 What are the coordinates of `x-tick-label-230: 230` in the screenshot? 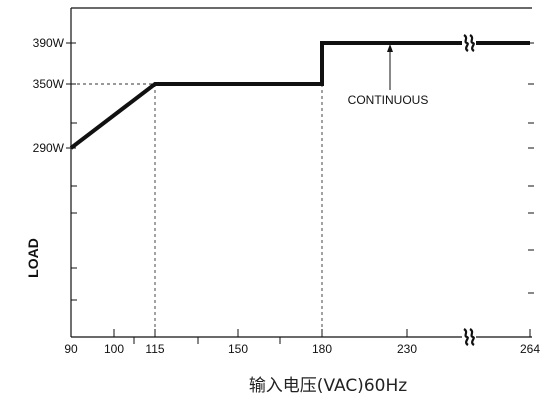 It's located at (407, 349).